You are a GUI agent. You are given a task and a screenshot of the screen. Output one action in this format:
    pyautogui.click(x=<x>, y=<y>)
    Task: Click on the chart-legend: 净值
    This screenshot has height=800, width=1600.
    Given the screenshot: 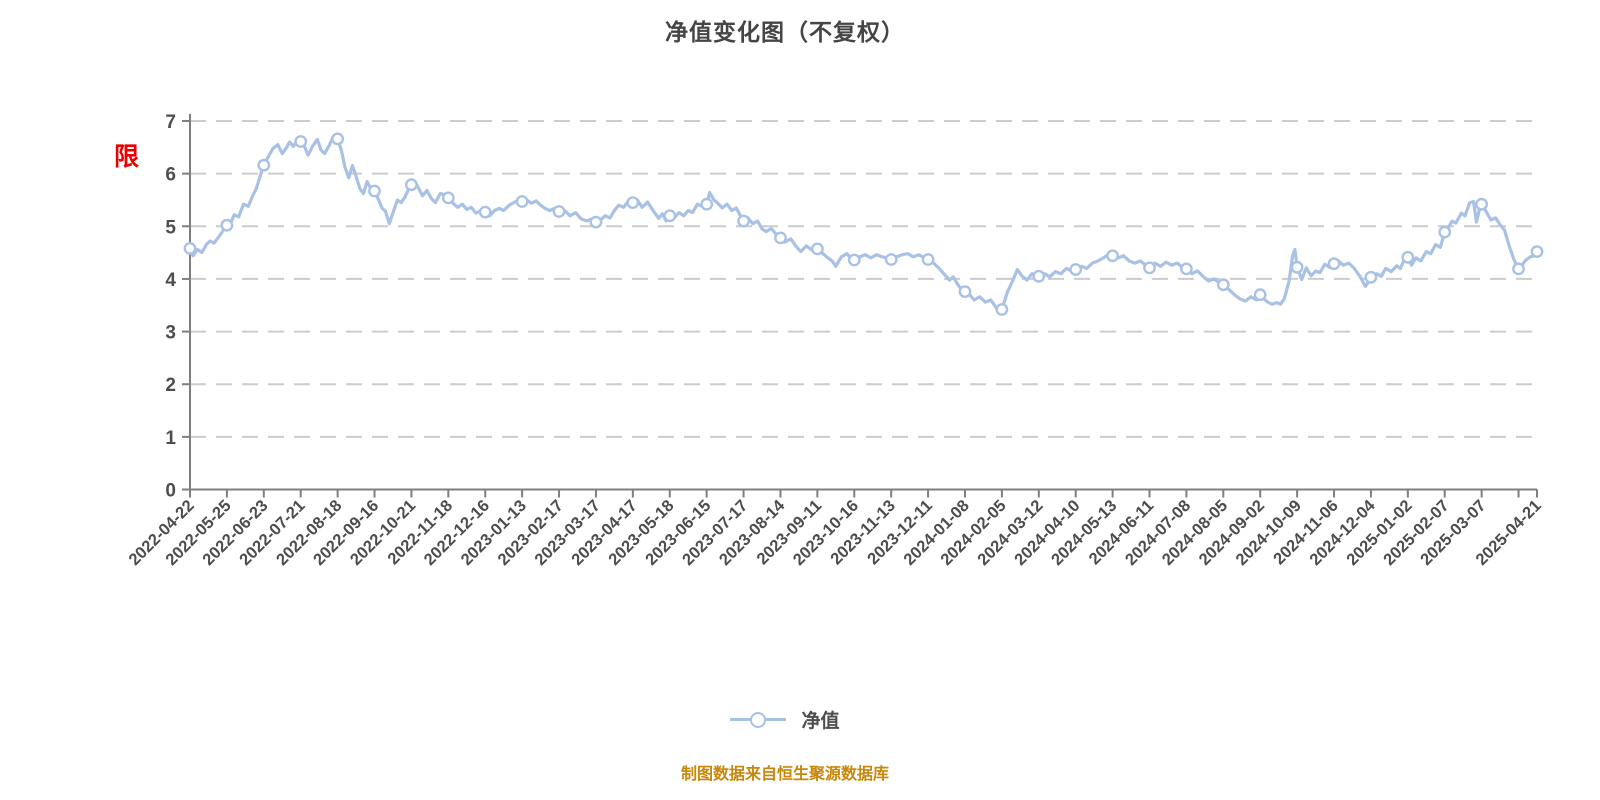 What is the action you would take?
    pyautogui.click(x=785, y=719)
    